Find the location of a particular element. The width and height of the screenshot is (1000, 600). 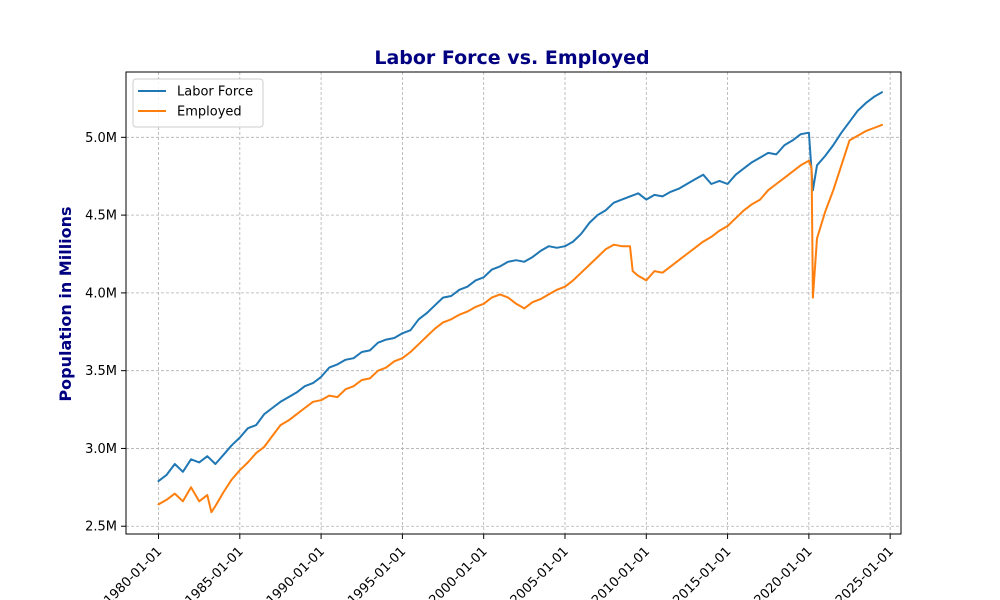

y-tick-label: 4.0M is located at coordinates (101, 293).